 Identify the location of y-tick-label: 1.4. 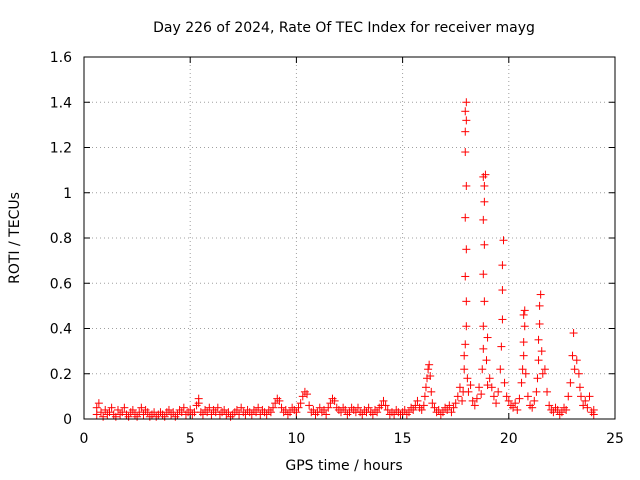
(61, 103).